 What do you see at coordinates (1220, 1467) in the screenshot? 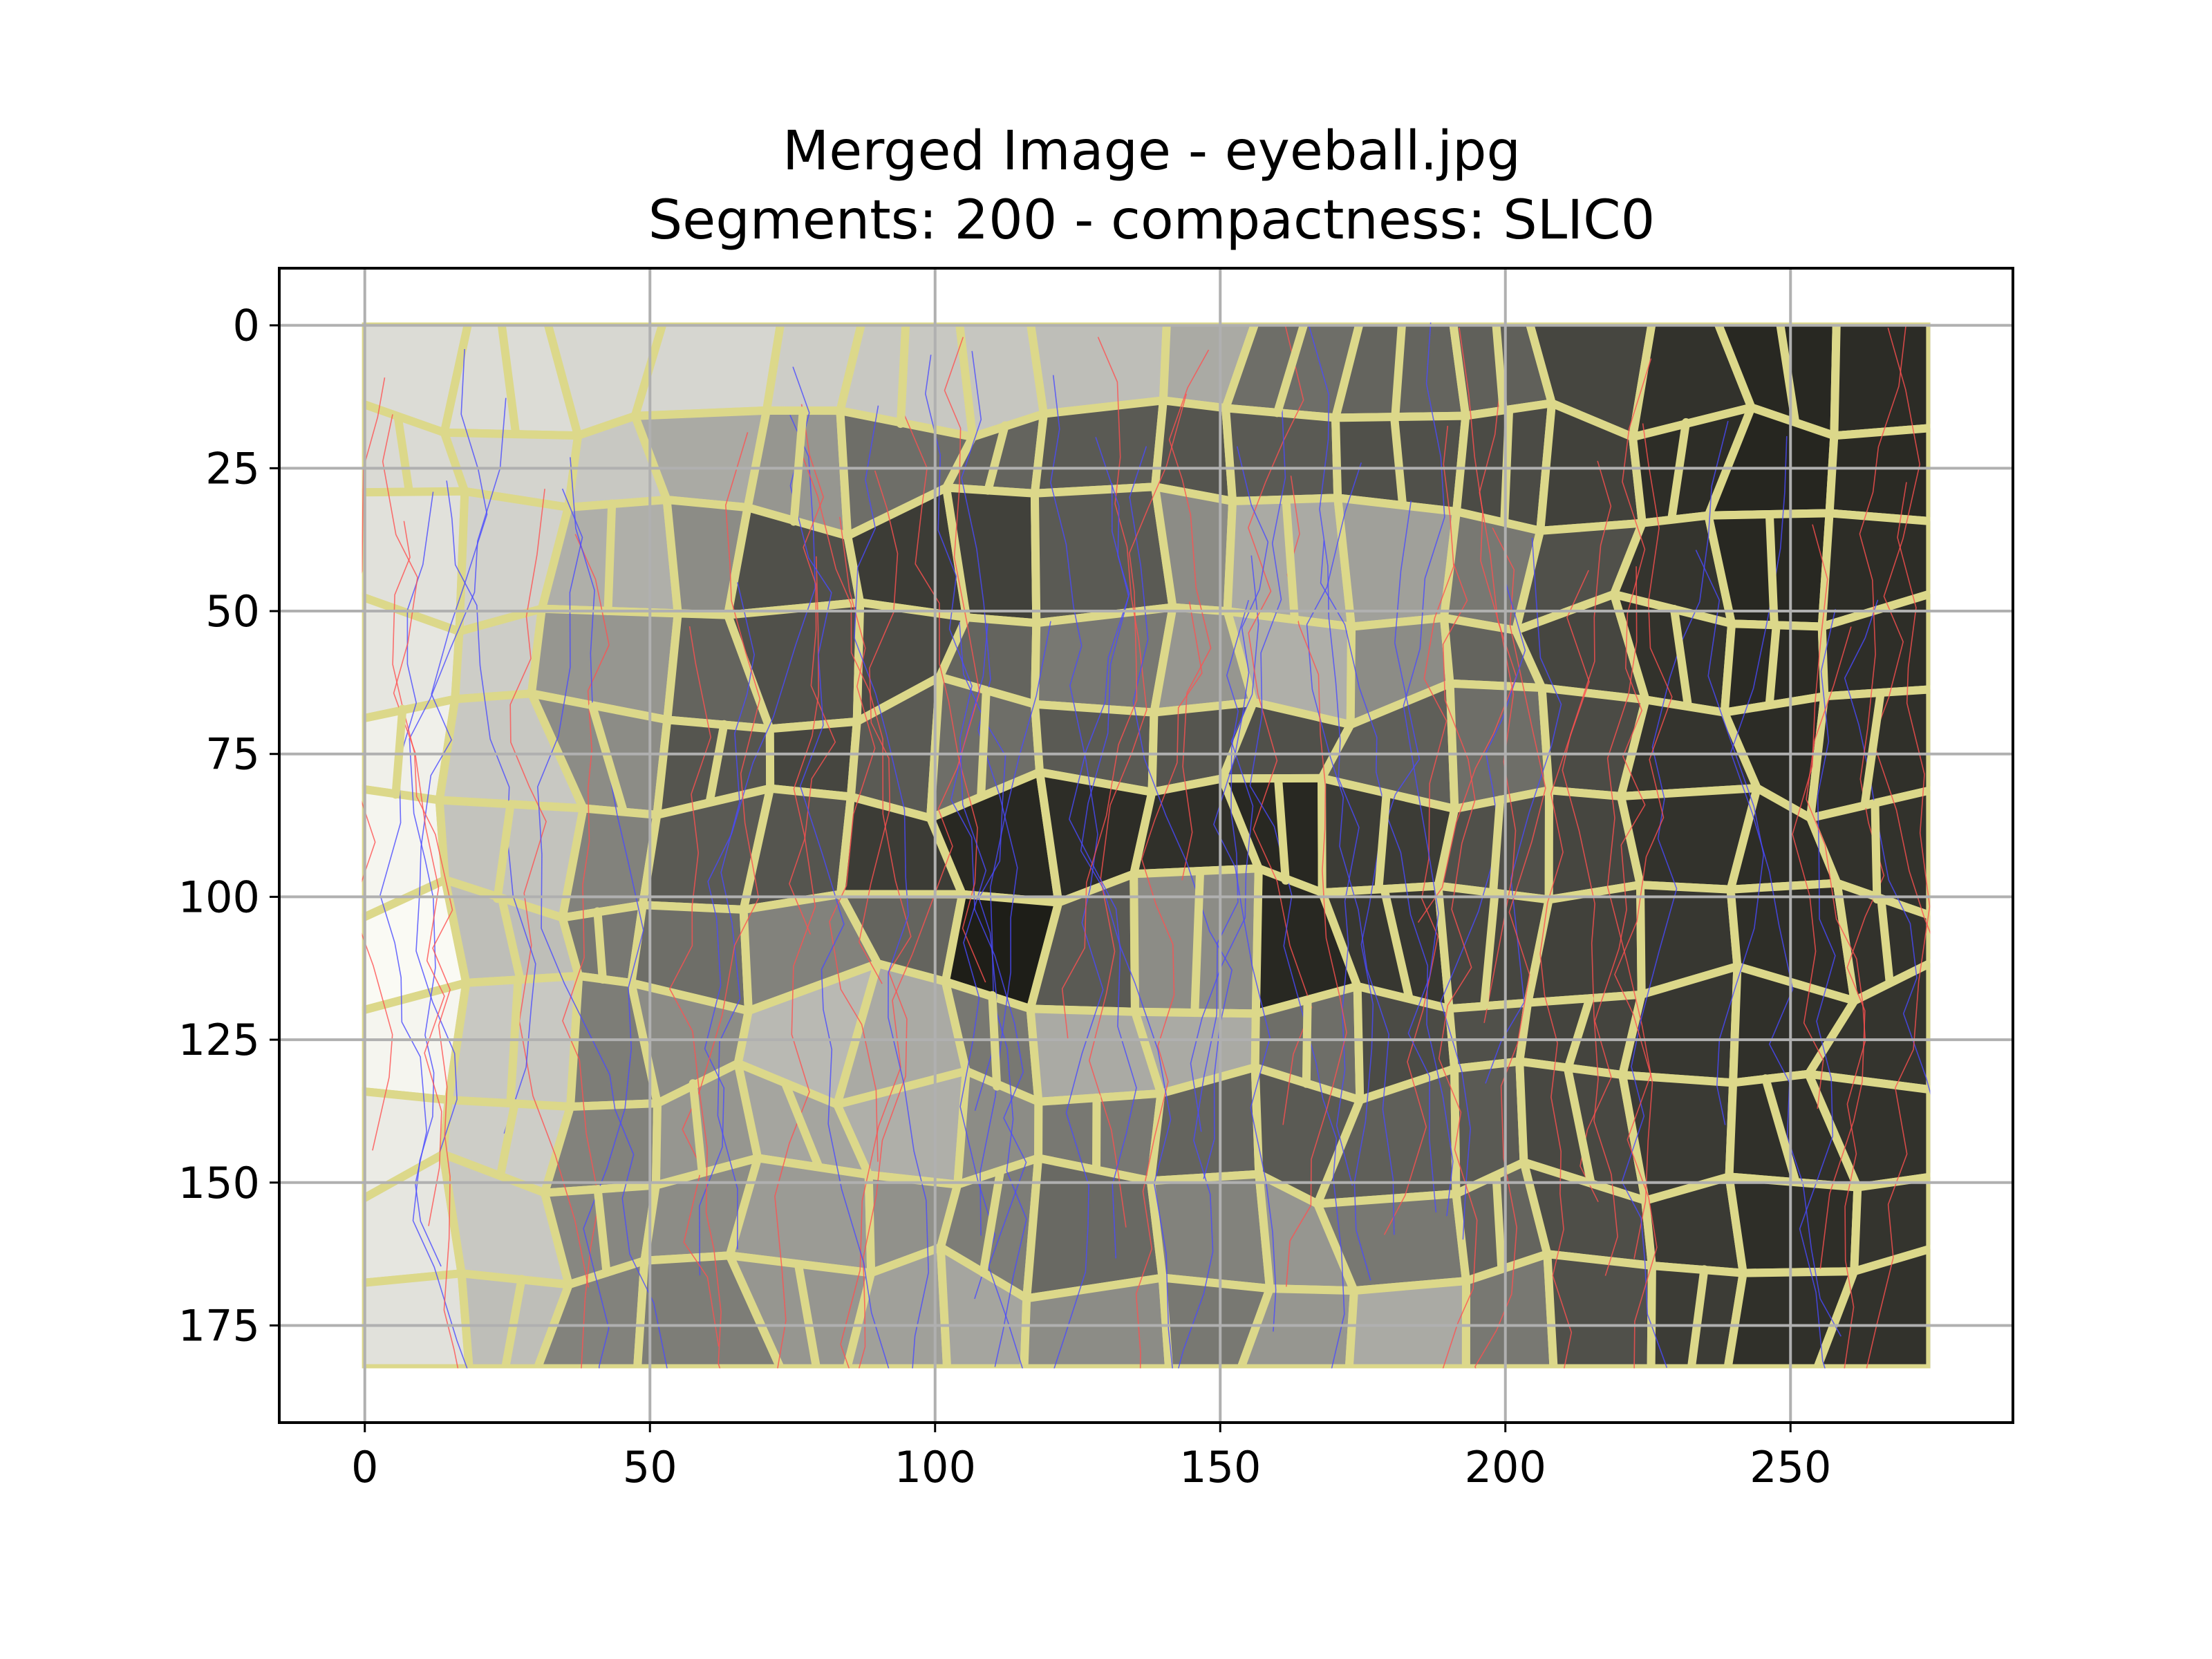
I see `x-tick-label: 150` at bounding box center [1220, 1467].